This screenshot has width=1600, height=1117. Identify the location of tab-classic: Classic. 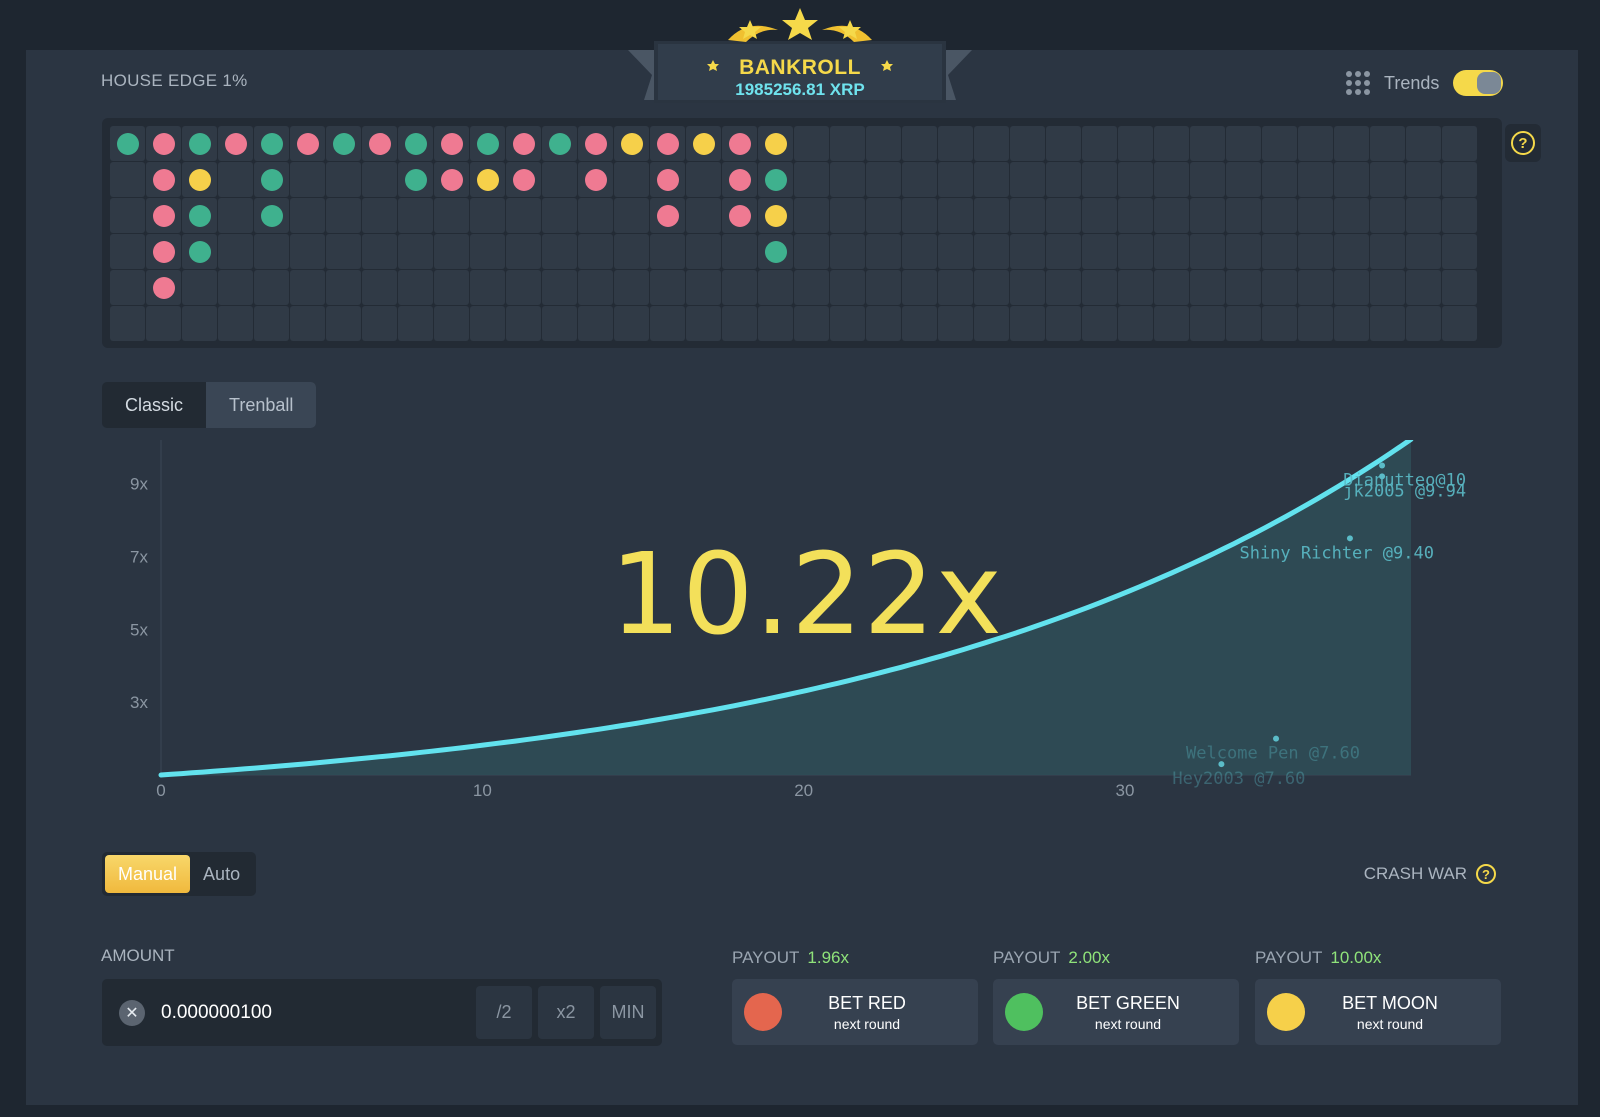
(154, 404).